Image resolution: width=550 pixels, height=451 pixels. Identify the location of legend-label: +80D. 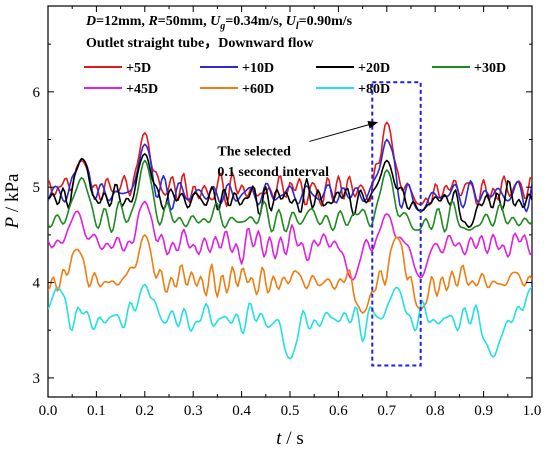
(374, 89).